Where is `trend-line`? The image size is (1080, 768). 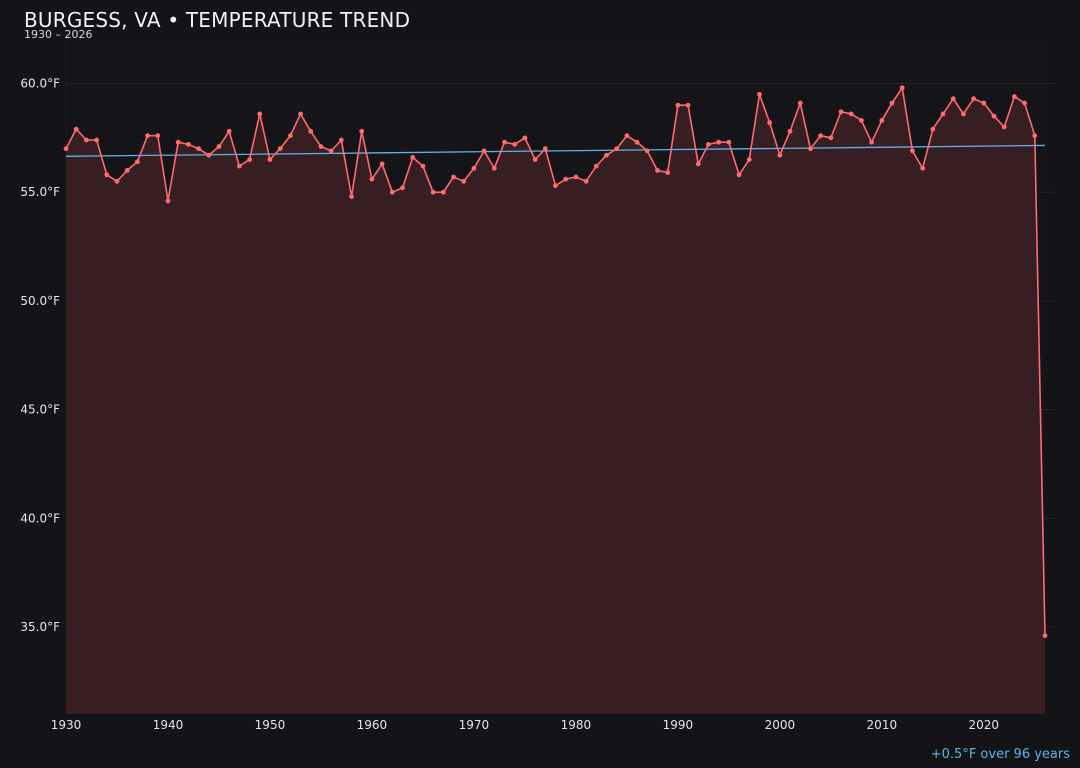 trend-line is located at coordinates (555, 150).